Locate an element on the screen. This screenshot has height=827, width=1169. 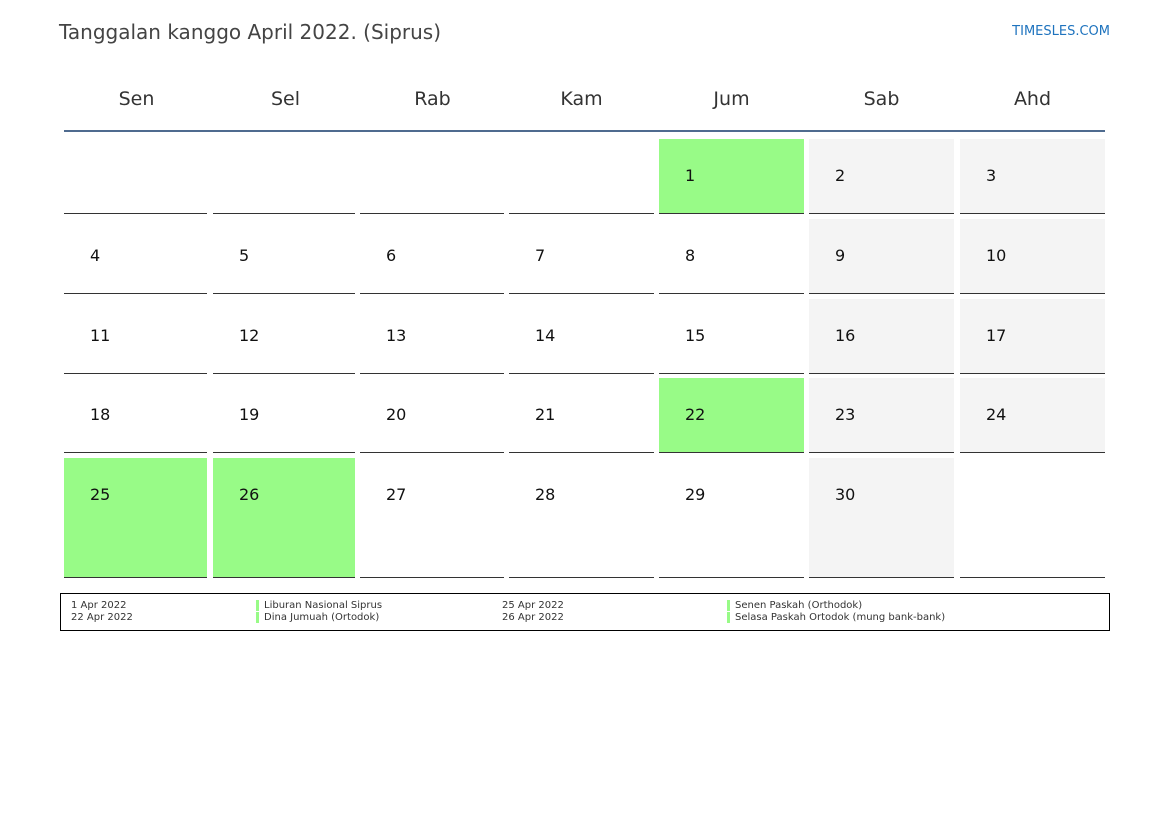
day-cell: 20 is located at coordinates (432, 415).